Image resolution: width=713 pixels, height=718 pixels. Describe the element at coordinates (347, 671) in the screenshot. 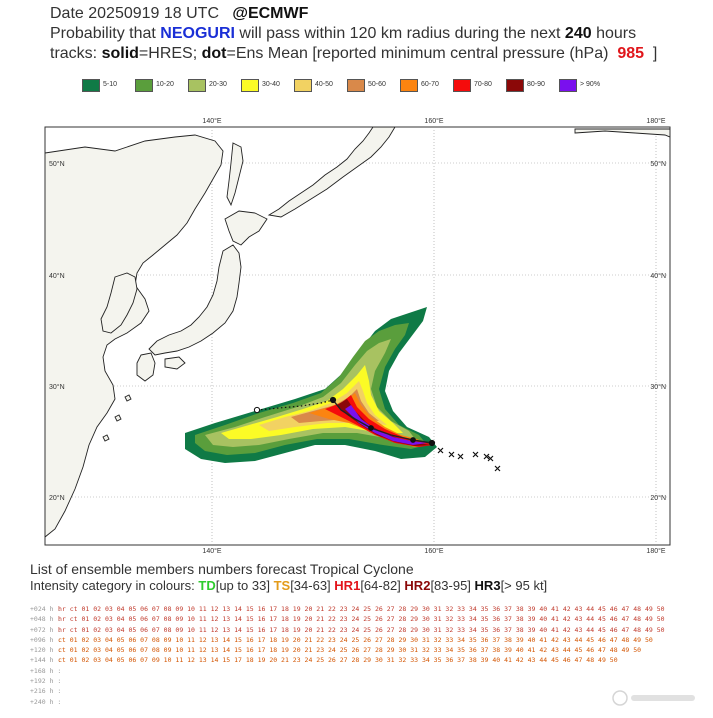

I see `table-row: +168 h :` at that location.